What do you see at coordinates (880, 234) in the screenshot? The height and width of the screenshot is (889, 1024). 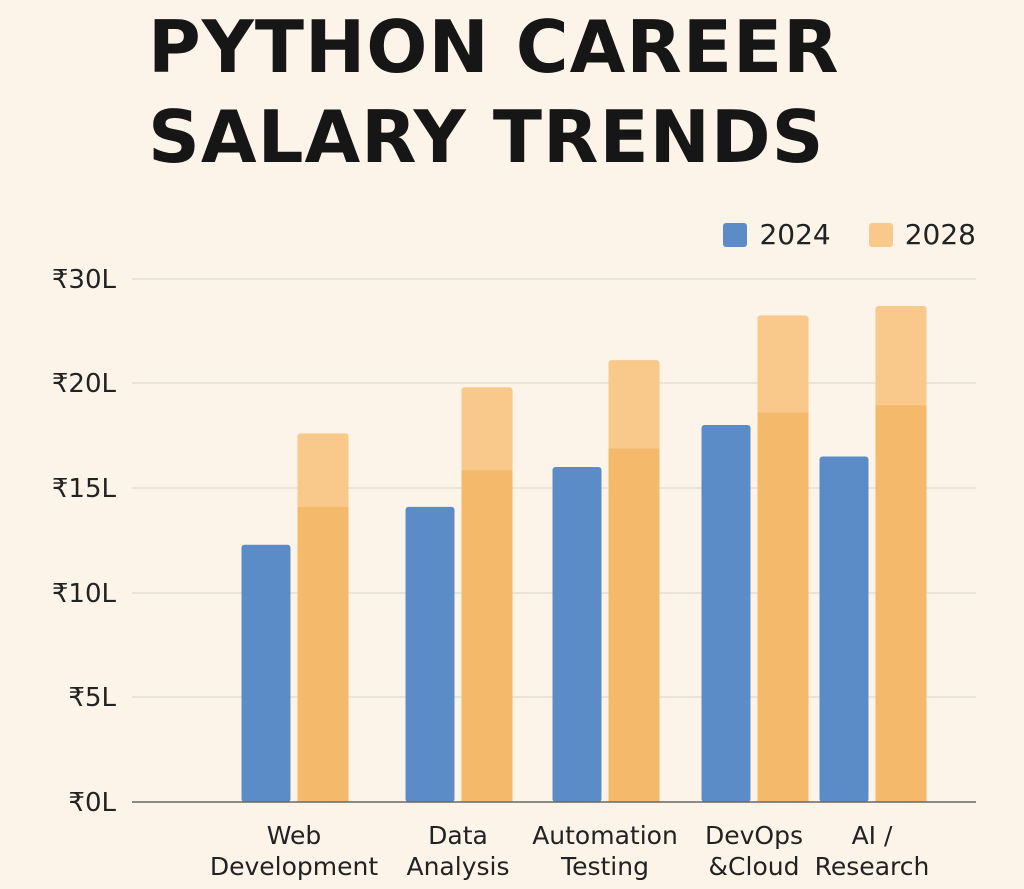 I see `legend-swatch-2028` at bounding box center [880, 234].